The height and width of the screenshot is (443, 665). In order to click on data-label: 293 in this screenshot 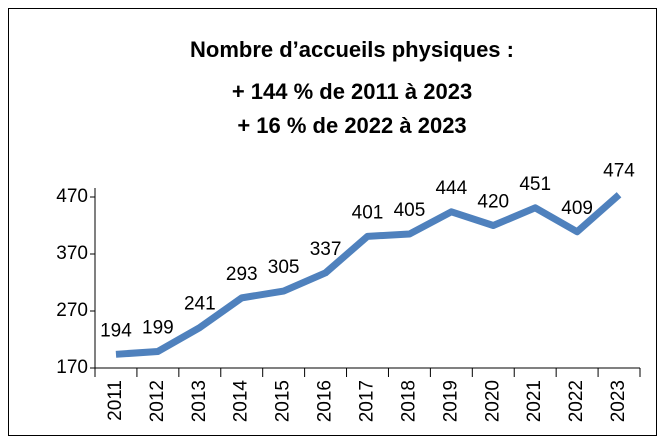, I will do `click(242, 274)`.